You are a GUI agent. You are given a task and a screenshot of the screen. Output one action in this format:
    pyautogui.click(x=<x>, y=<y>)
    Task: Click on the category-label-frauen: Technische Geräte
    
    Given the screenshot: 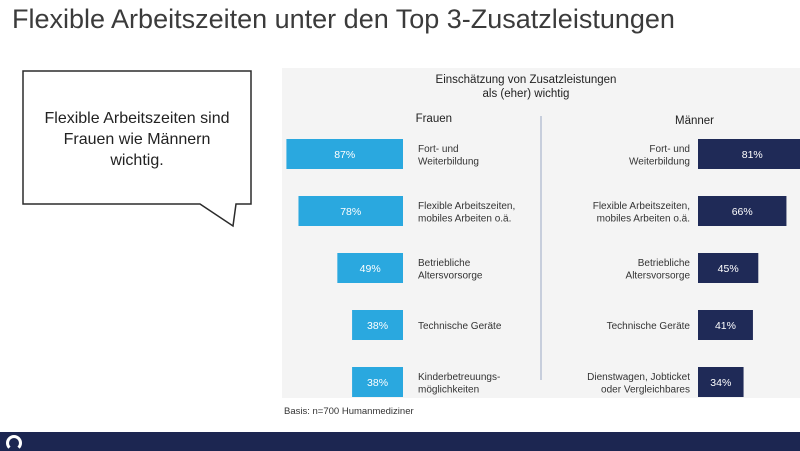 What is the action you would take?
    pyautogui.click(x=460, y=326)
    